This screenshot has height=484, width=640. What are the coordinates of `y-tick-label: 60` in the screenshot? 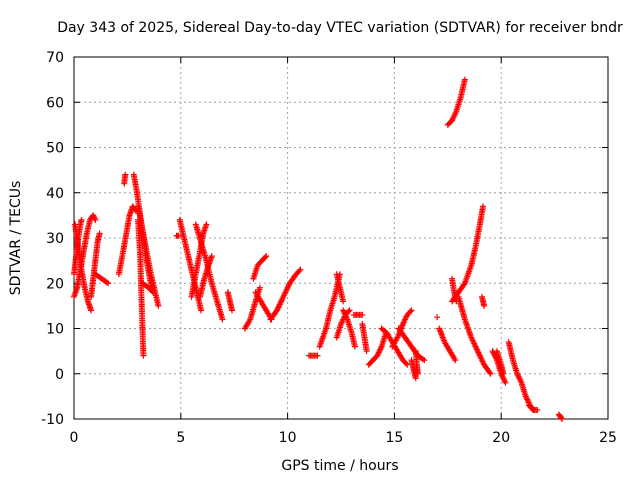 It's located at (55, 103).